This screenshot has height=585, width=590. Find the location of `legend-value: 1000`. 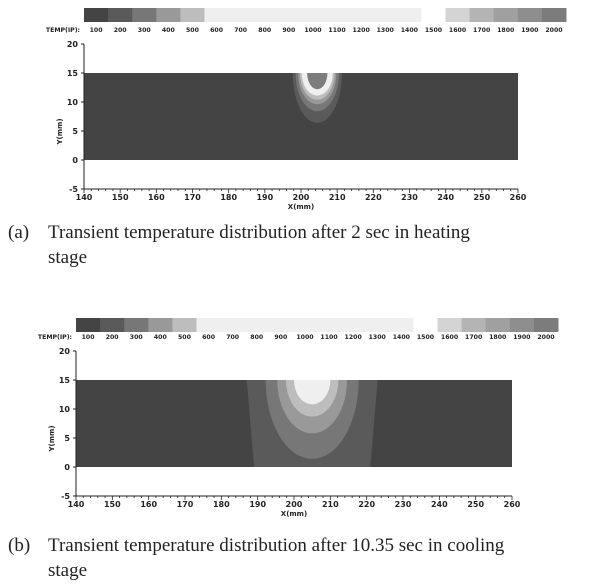

legend-value: 1000 is located at coordinates (305, 337).